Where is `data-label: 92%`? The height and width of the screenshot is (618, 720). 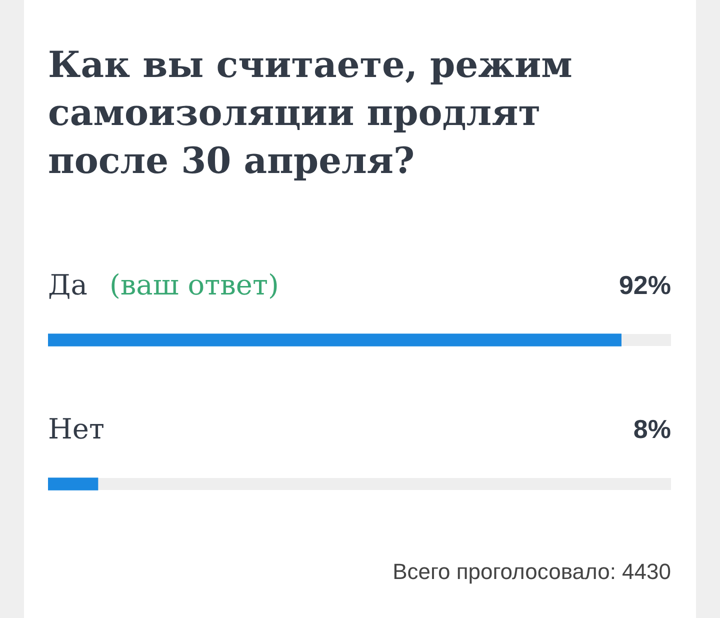
data-label: 92% is located at coordinates (644, 285).